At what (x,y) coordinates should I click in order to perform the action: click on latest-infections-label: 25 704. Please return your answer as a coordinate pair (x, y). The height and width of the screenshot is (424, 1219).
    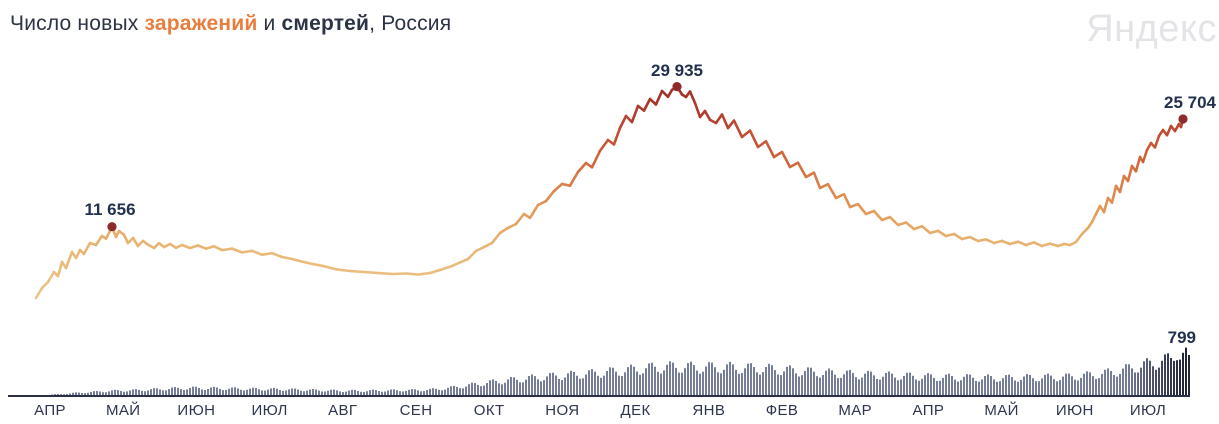
    Looking at the image, I should click on (1190, 102).